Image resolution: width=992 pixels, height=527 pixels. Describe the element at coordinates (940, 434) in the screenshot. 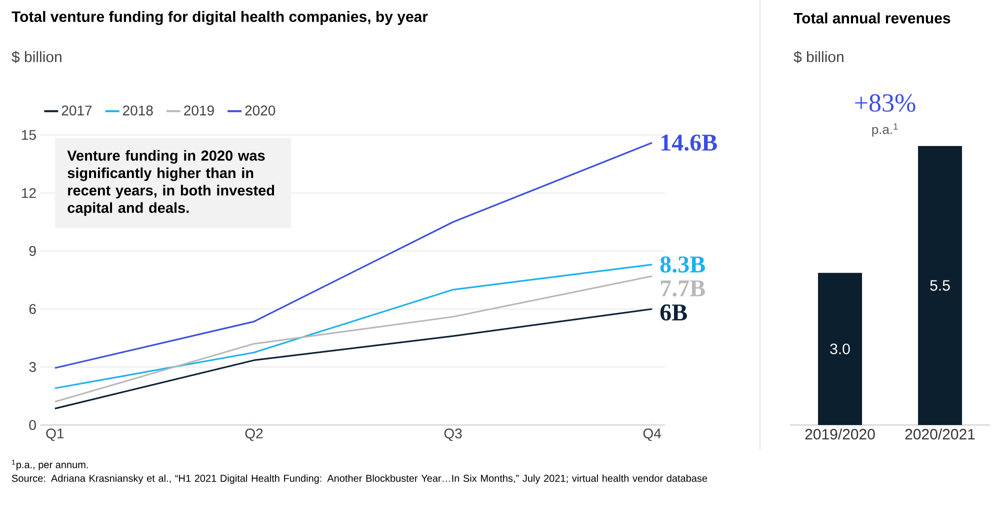

I see `x-tick-label: 2020/2021` at that location.